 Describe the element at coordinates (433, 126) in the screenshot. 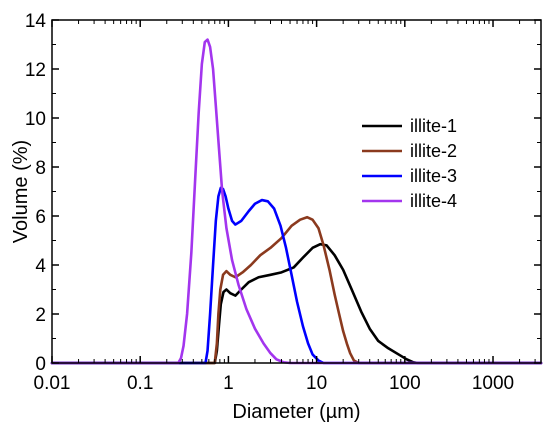

I see `legend-label-1: illite-1` at that location.